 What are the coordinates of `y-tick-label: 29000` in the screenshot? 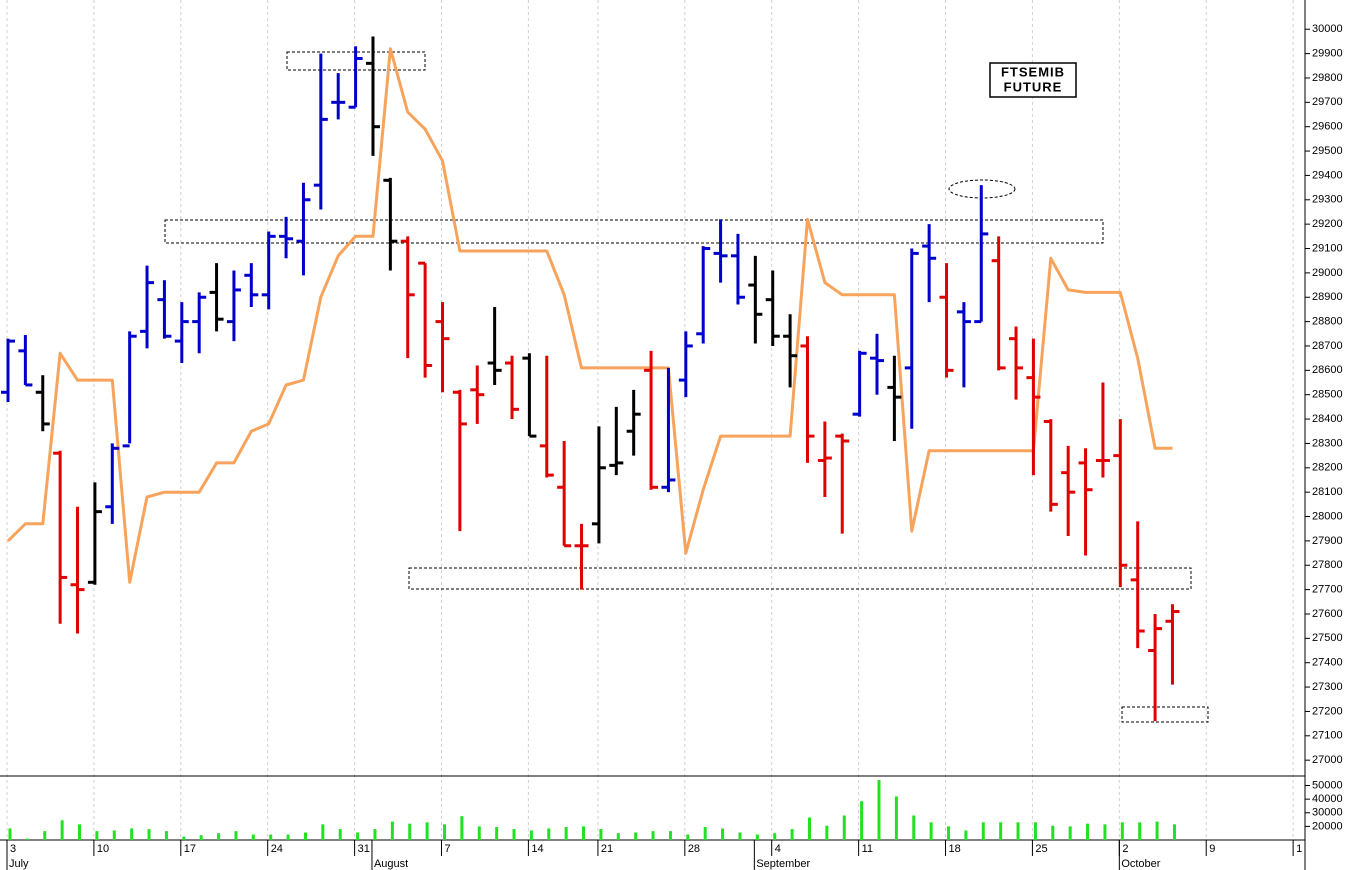 It's located at (1327, 273).